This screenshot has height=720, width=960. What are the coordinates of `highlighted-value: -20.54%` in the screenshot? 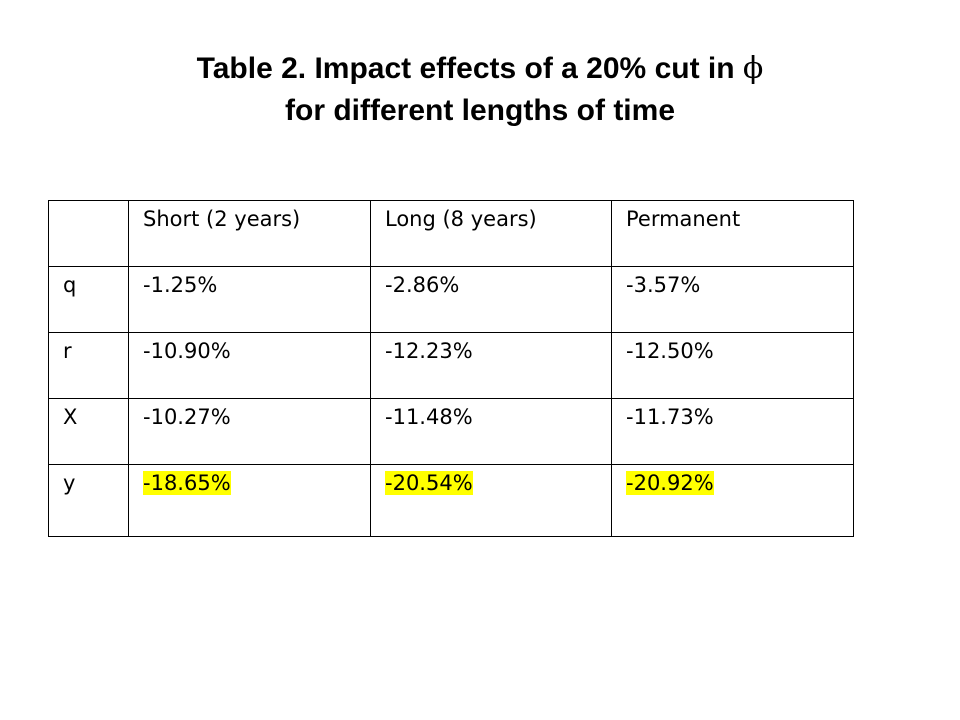 It's located at (429, 483).